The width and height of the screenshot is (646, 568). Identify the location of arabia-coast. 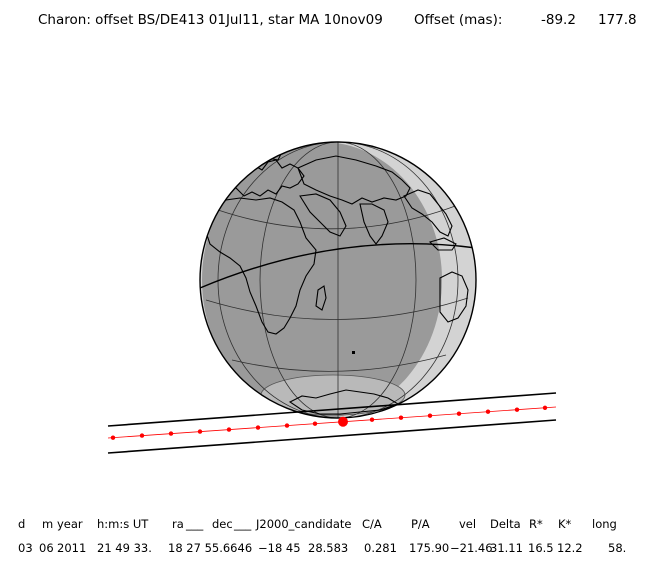
(323, 215).